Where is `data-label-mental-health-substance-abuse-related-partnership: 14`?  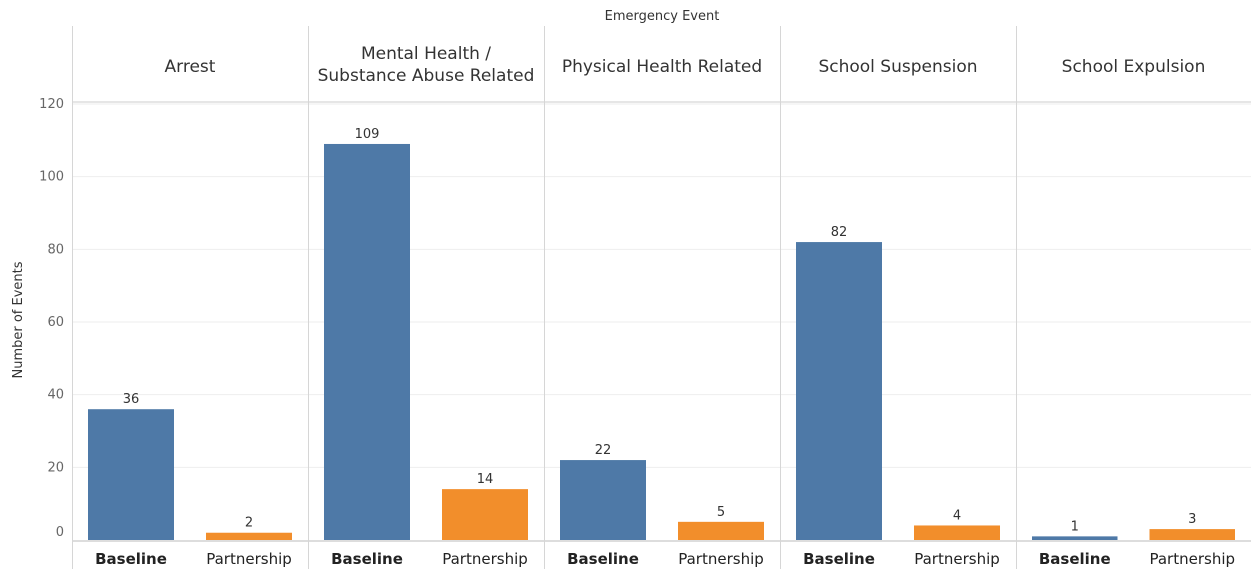
data-label-mental-health-substance-abuse-related-partnership: 14 is located at coordinates (485, 479).